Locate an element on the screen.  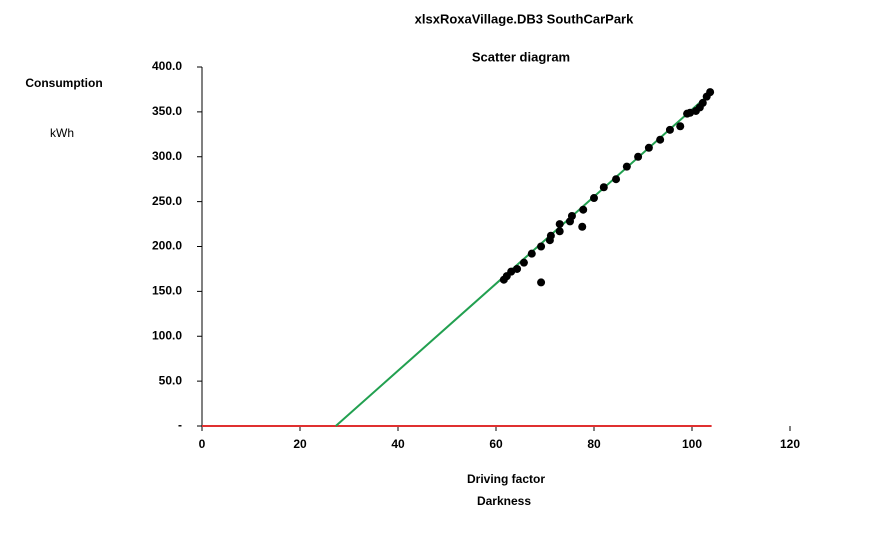
y-tick-label: - is located at coordinates (180, 425).